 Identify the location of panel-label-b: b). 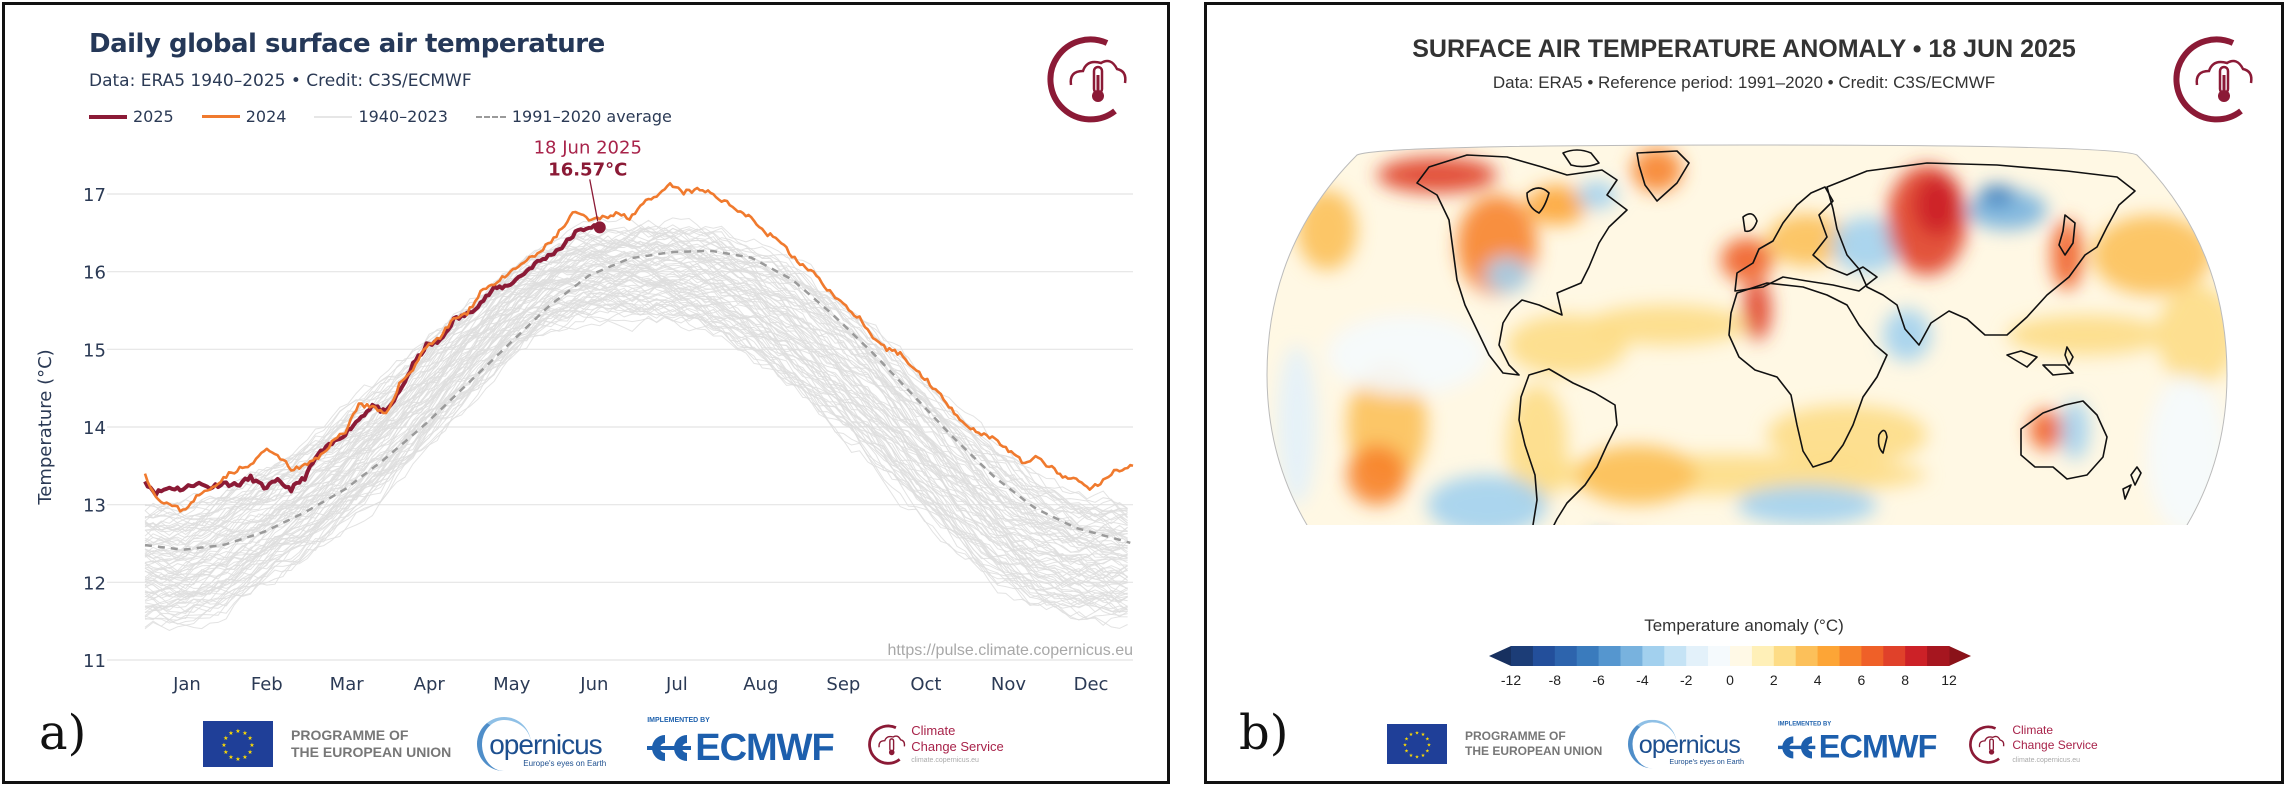
(1264, 733).